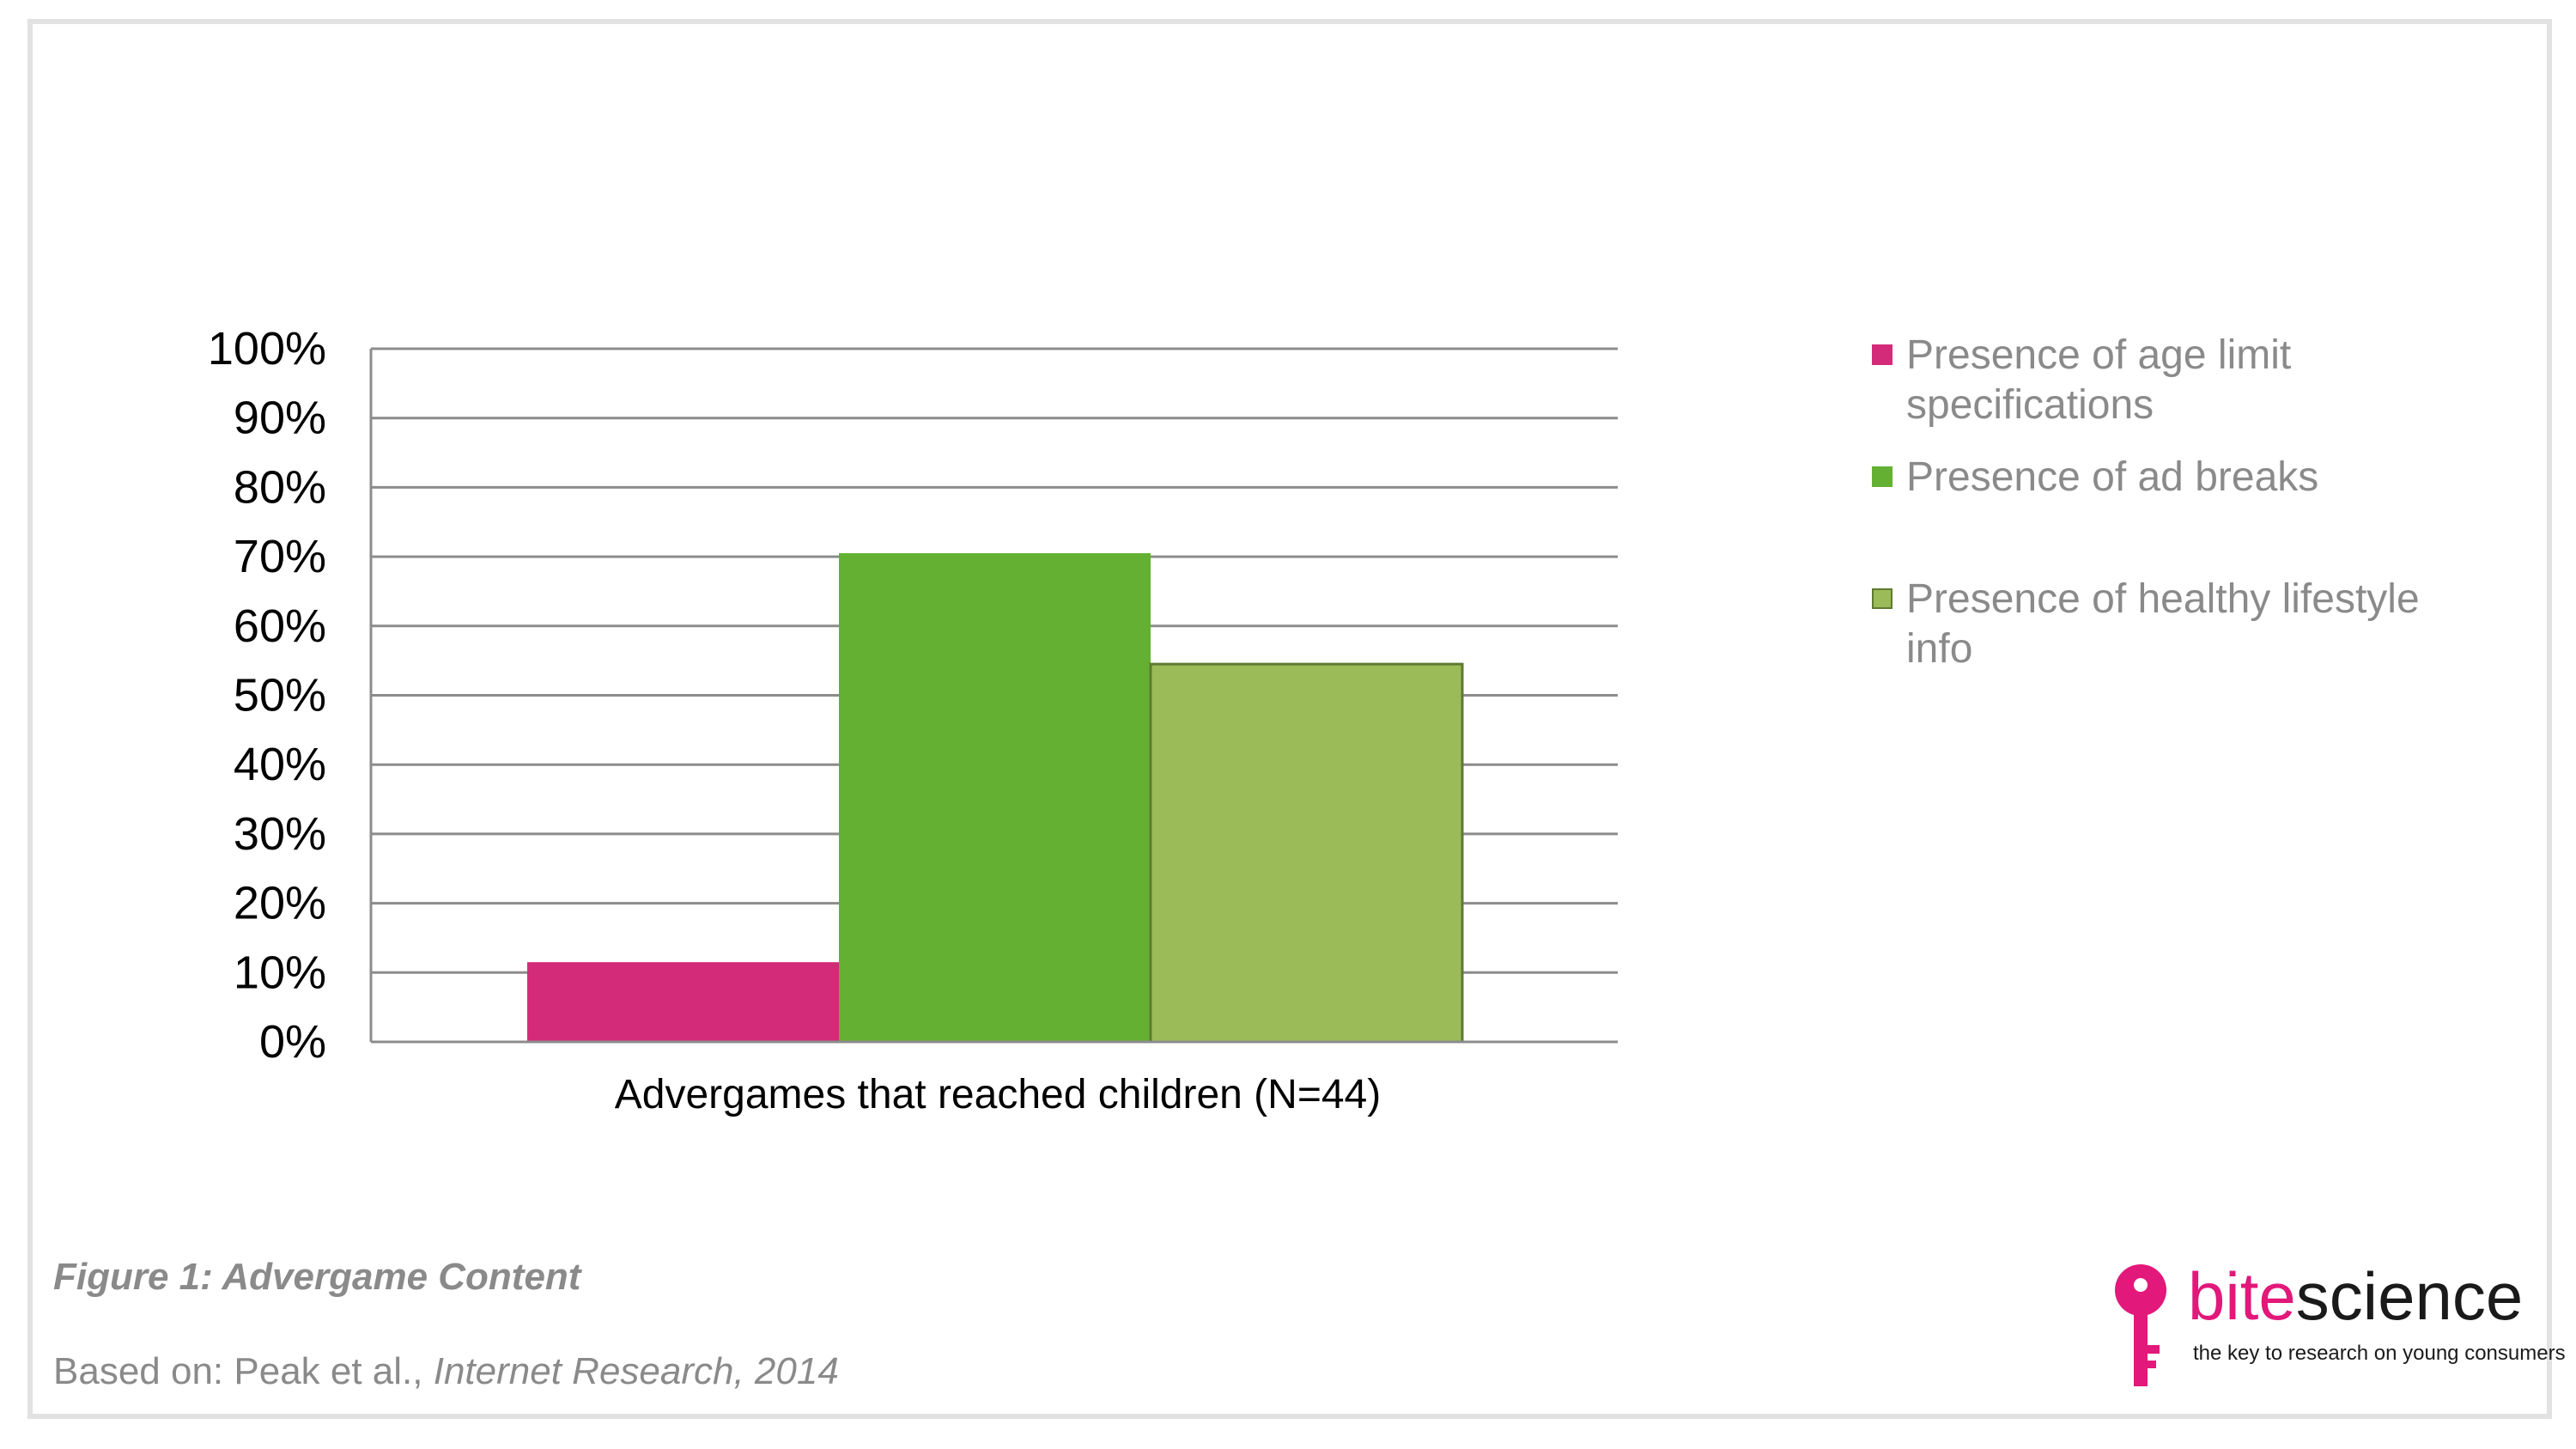 This screenshot has width=2576, height=1449. Describe the element at coordinates (280, 418) in the screenshot. I see `y-tick-label: 90%` at that location.